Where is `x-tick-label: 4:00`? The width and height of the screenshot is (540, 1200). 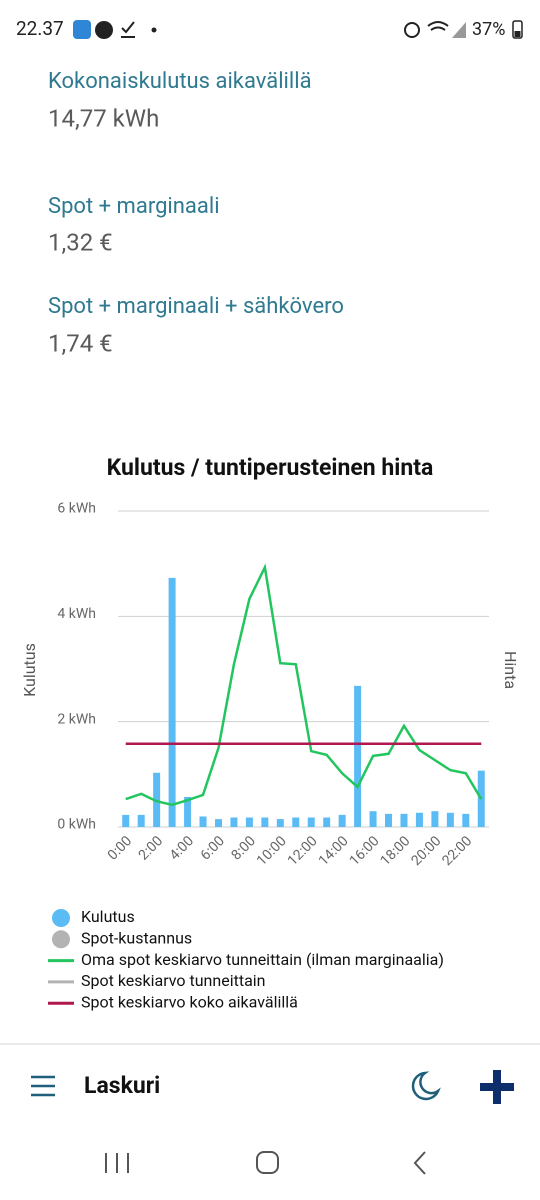
x-tick-label: 4:00 is located at coordinates (182, 848).